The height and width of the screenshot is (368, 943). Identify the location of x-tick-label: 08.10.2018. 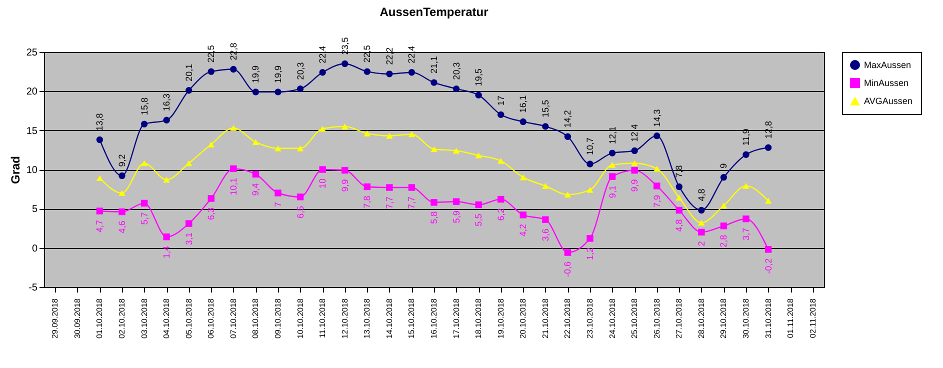
(255, 318).